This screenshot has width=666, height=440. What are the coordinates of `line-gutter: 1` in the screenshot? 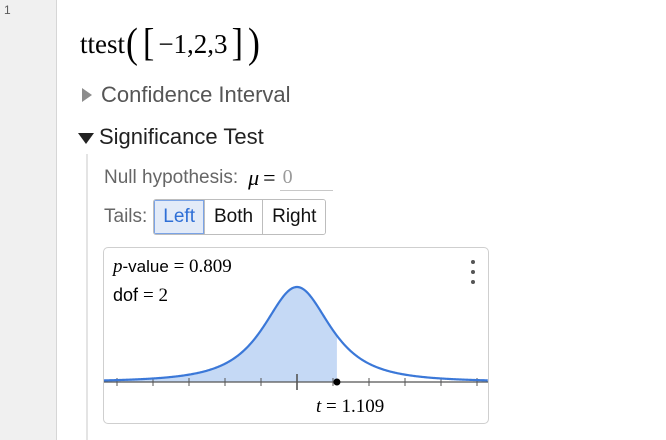 It's located at (28, 220).